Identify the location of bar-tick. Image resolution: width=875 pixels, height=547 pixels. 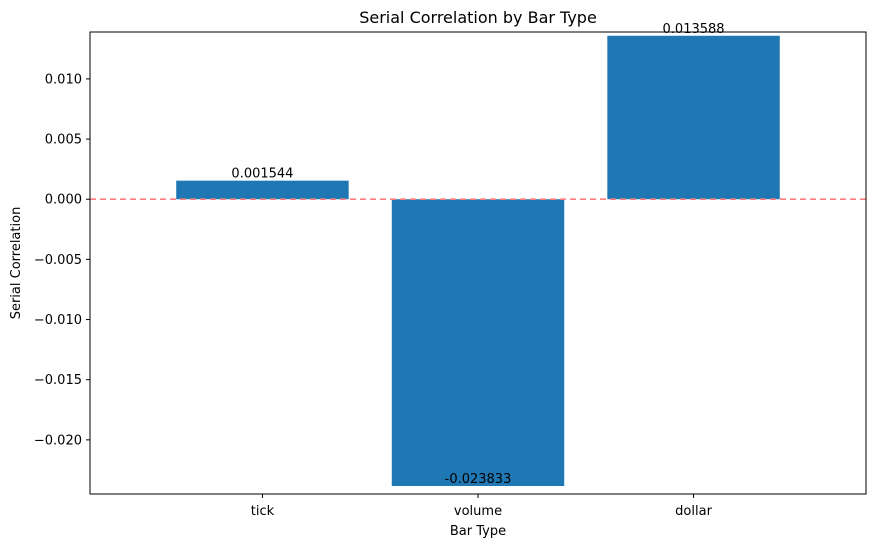
(262, 190).